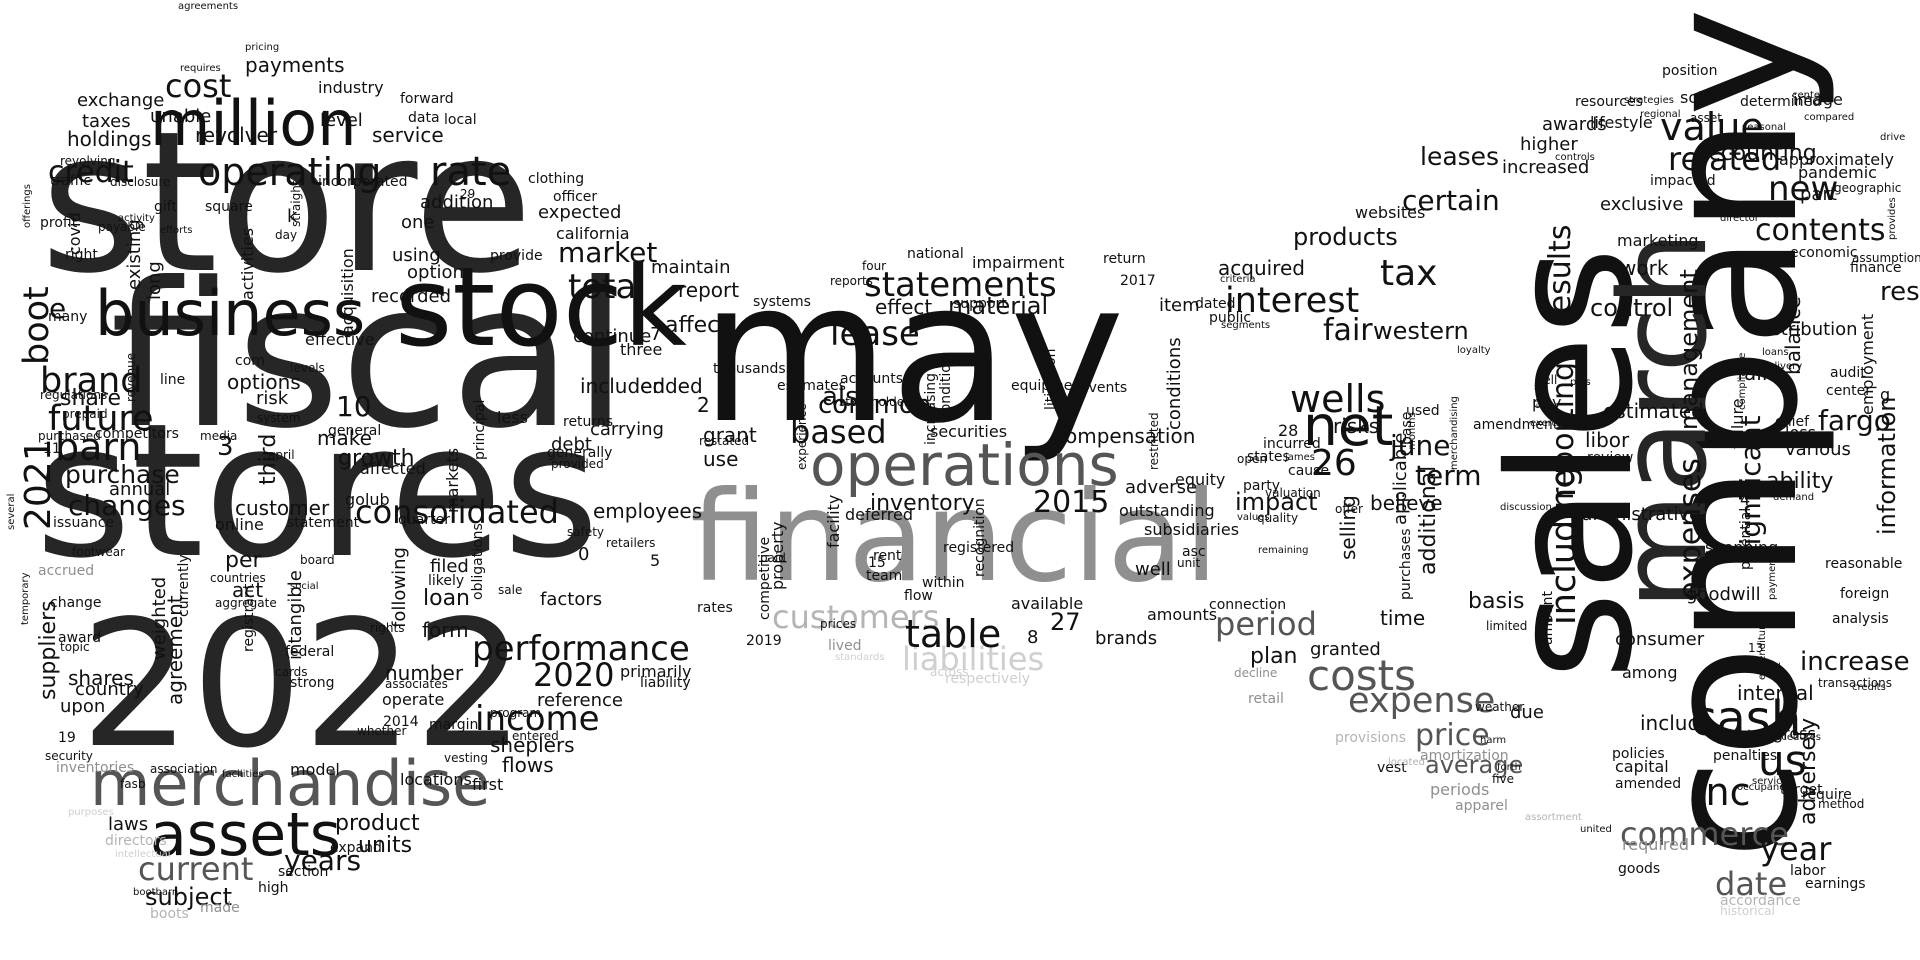 The image size is (1920, 960). Describe the element at coordinates (1706, 118) in the screenshot. I see `word-asset: asset` at that location.